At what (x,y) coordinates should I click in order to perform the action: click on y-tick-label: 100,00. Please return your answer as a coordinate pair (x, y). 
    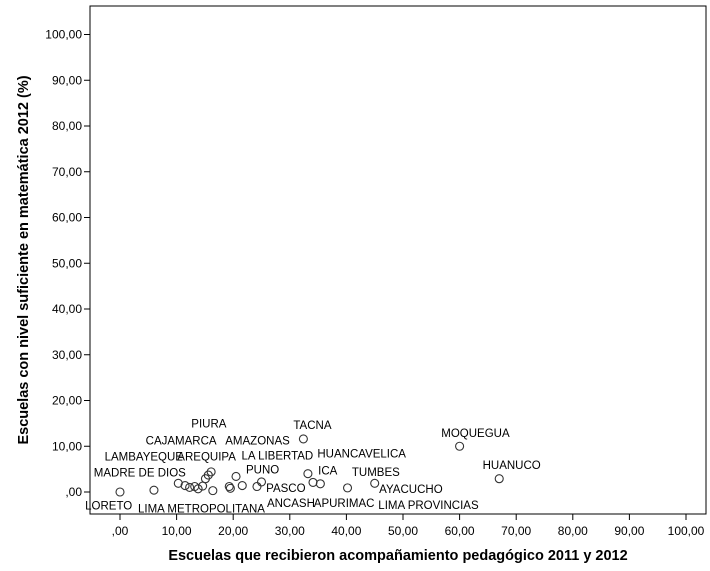
    Looking at the image, I should click on (63, 35).